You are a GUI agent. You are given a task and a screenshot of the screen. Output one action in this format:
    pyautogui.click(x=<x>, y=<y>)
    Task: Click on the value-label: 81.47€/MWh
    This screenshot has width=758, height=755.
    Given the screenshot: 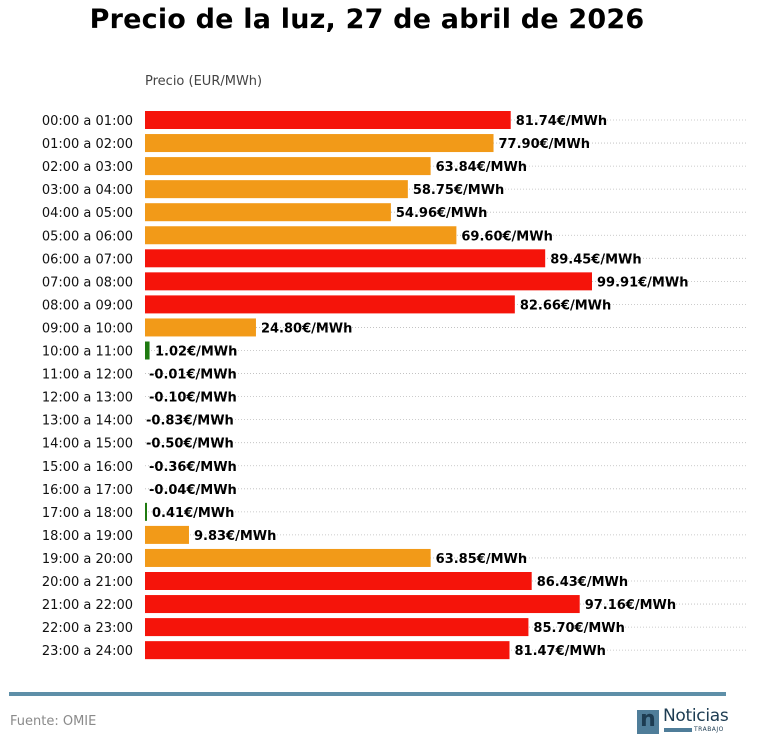 What is the action you would take?
    pyautogui.click(x=559, y=651)
    